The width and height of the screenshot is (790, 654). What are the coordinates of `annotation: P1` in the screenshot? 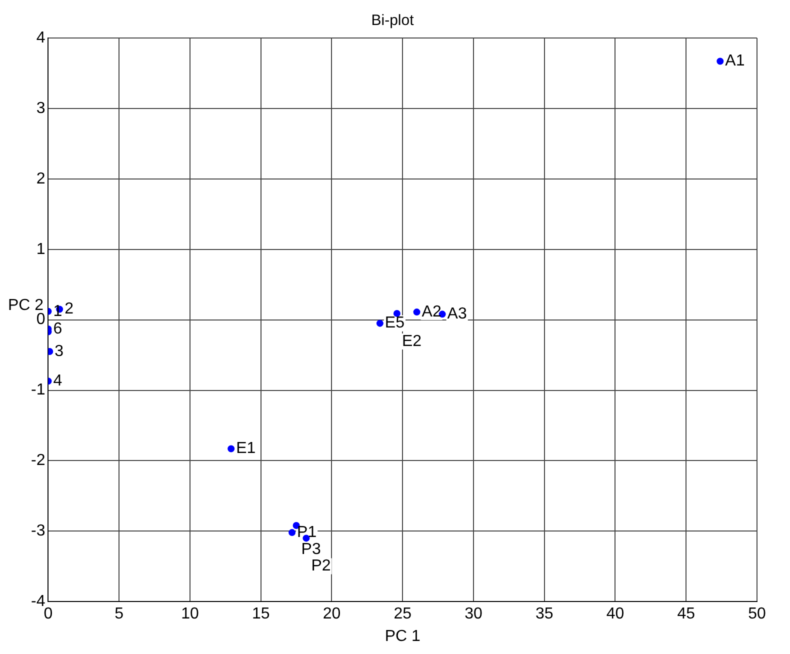 It's located at (307, 532).